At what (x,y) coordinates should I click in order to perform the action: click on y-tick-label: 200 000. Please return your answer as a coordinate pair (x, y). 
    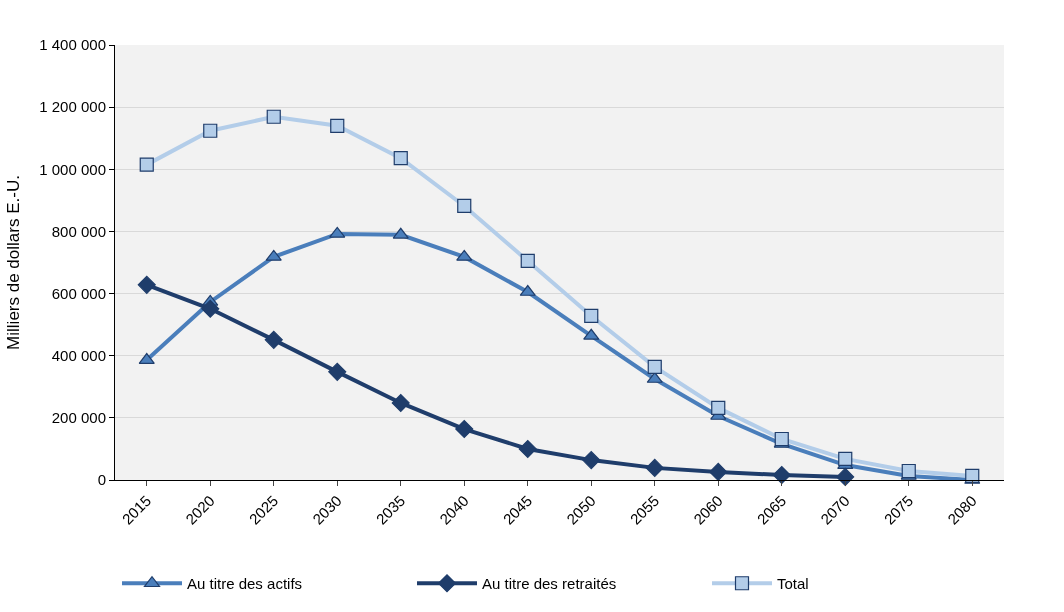
    Looking at the image, I should click on (78, 418).